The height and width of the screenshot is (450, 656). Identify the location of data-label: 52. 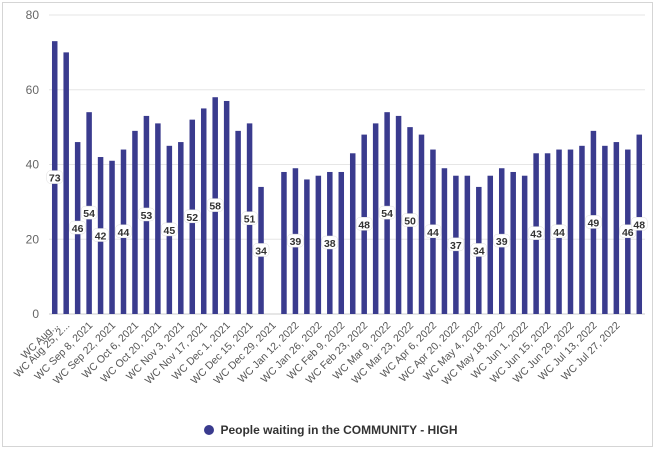
(192, 218).